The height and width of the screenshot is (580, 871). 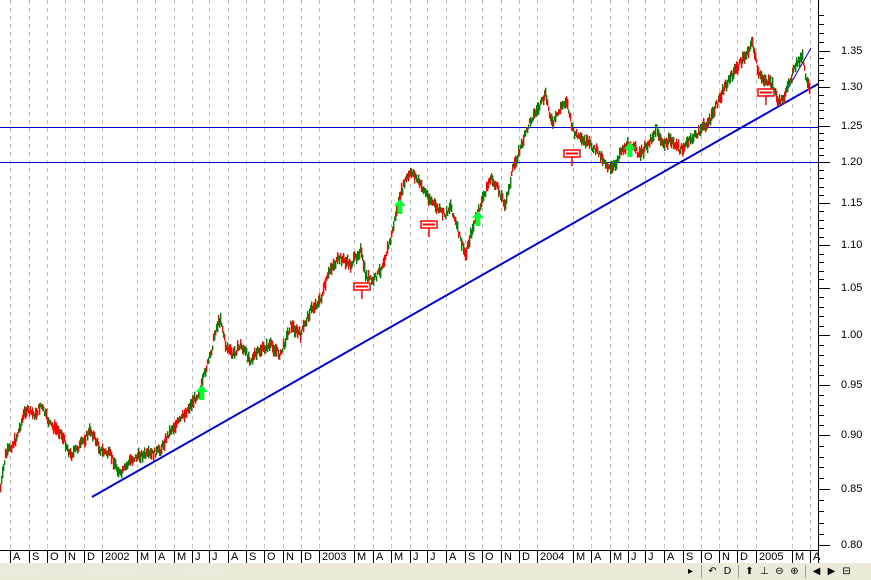 What do you see at coordinates (852, 435) in the screenshot?
I see `y-axis-label: 0.90` at bounding box center [852, 435].